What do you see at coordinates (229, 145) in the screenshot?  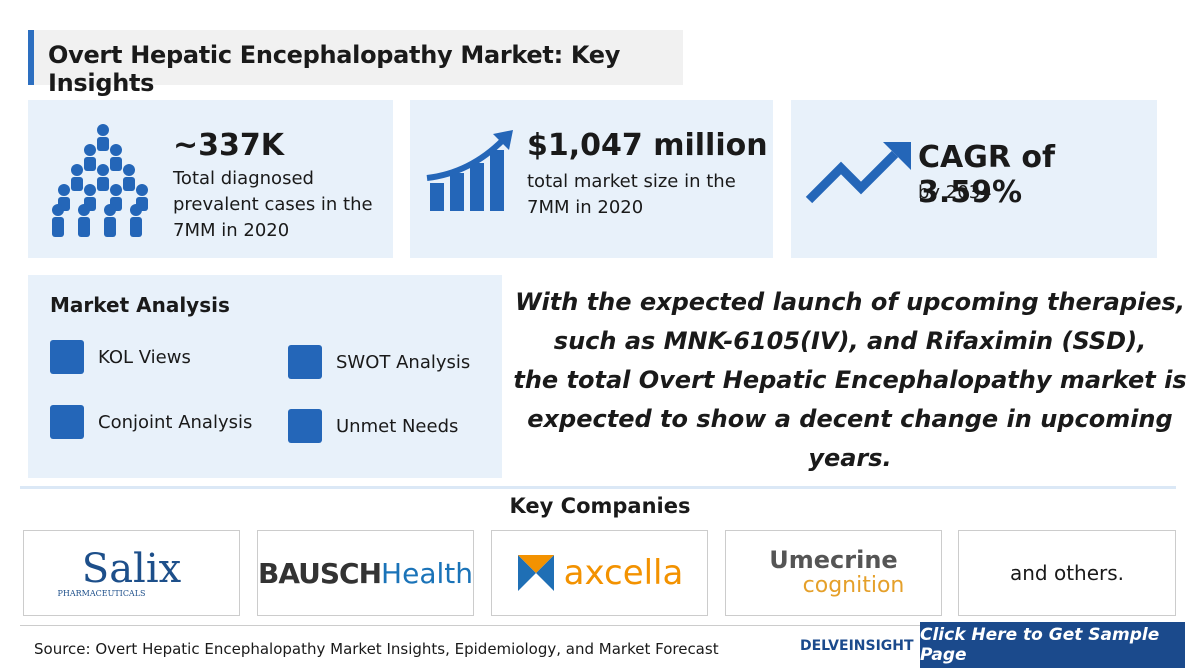 I see `stat-value: ~337K` at bounding box center [229, 145].